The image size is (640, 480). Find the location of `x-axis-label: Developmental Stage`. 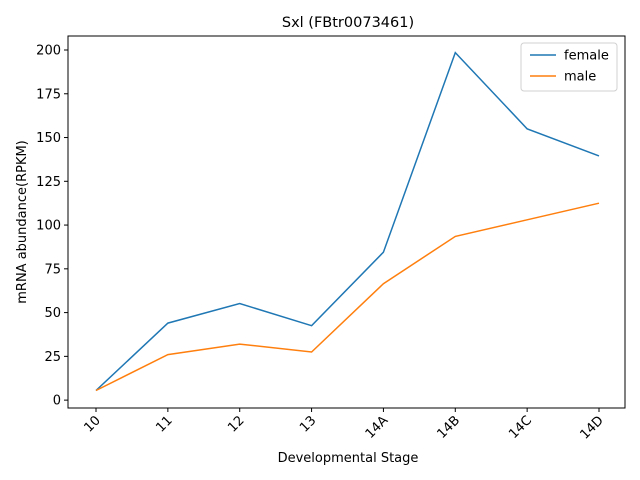

x-axis-label: Developmental Stage is located at coordinates (348, 458).